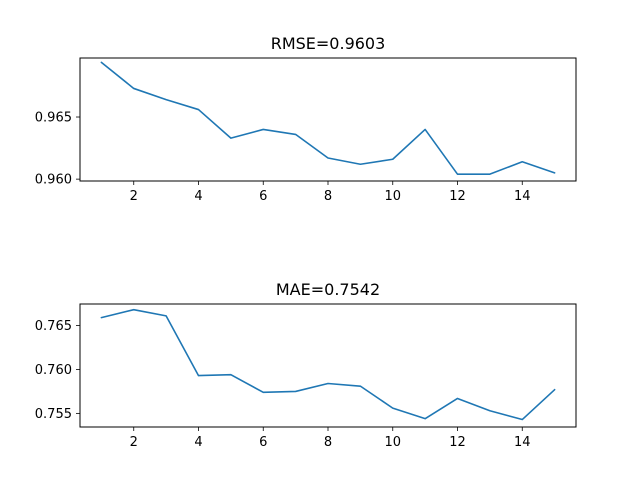 Image resolution: width=640 pixels, height=480 pixels. Describe the element at coordinates (328, 43) in the screenshot. I see `chart-title: RMSE=0.9603` at that location.